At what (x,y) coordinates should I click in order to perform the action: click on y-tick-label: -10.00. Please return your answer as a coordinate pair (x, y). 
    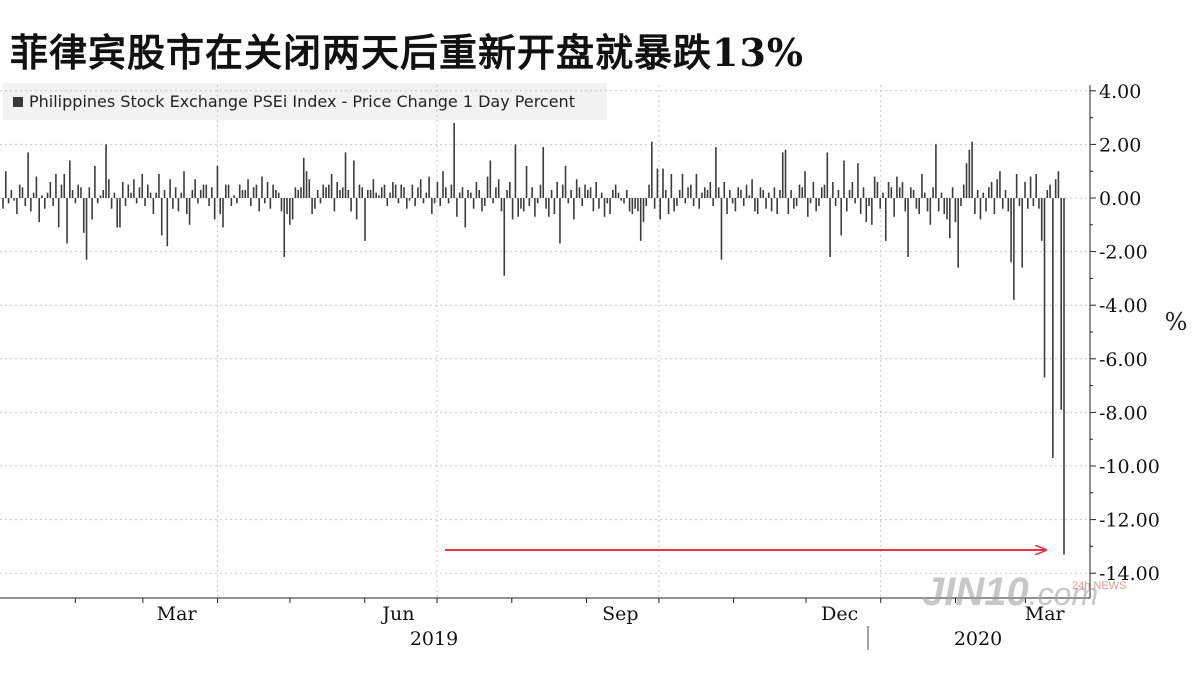
    Looking at the image, I should click on (1129, 467).